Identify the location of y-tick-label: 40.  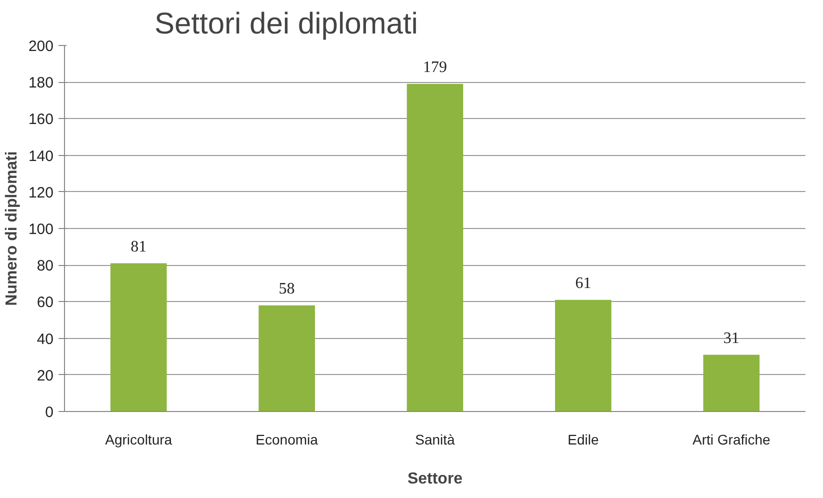
(45, 339).